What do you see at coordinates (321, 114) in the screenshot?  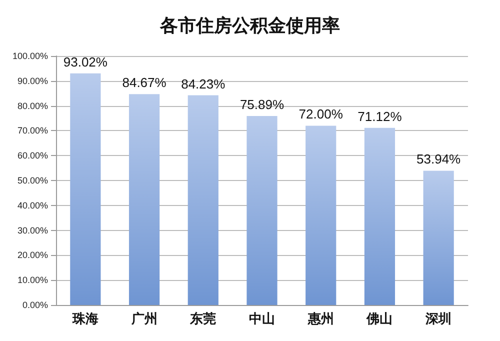 I see `data-label: 72.00%` at bounding box center [321, 114].